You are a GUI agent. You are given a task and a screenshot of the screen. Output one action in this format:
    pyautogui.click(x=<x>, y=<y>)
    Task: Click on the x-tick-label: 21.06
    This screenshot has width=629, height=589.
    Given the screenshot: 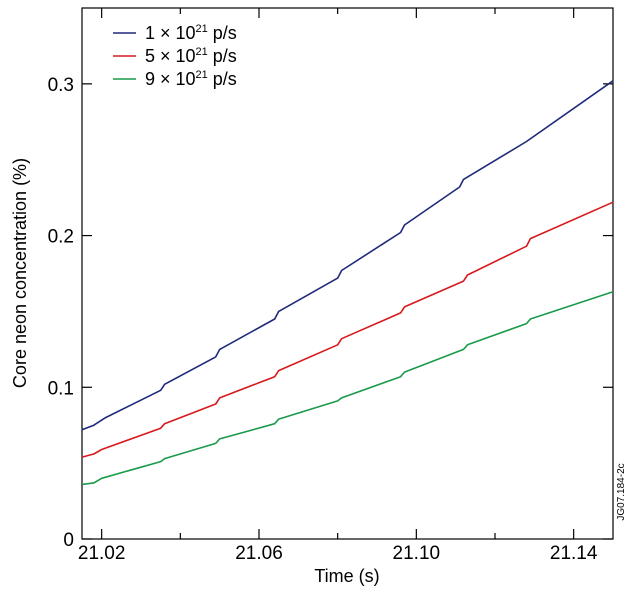 What is the action you would take?
    pyautogui.click(x=259, y=553)
    